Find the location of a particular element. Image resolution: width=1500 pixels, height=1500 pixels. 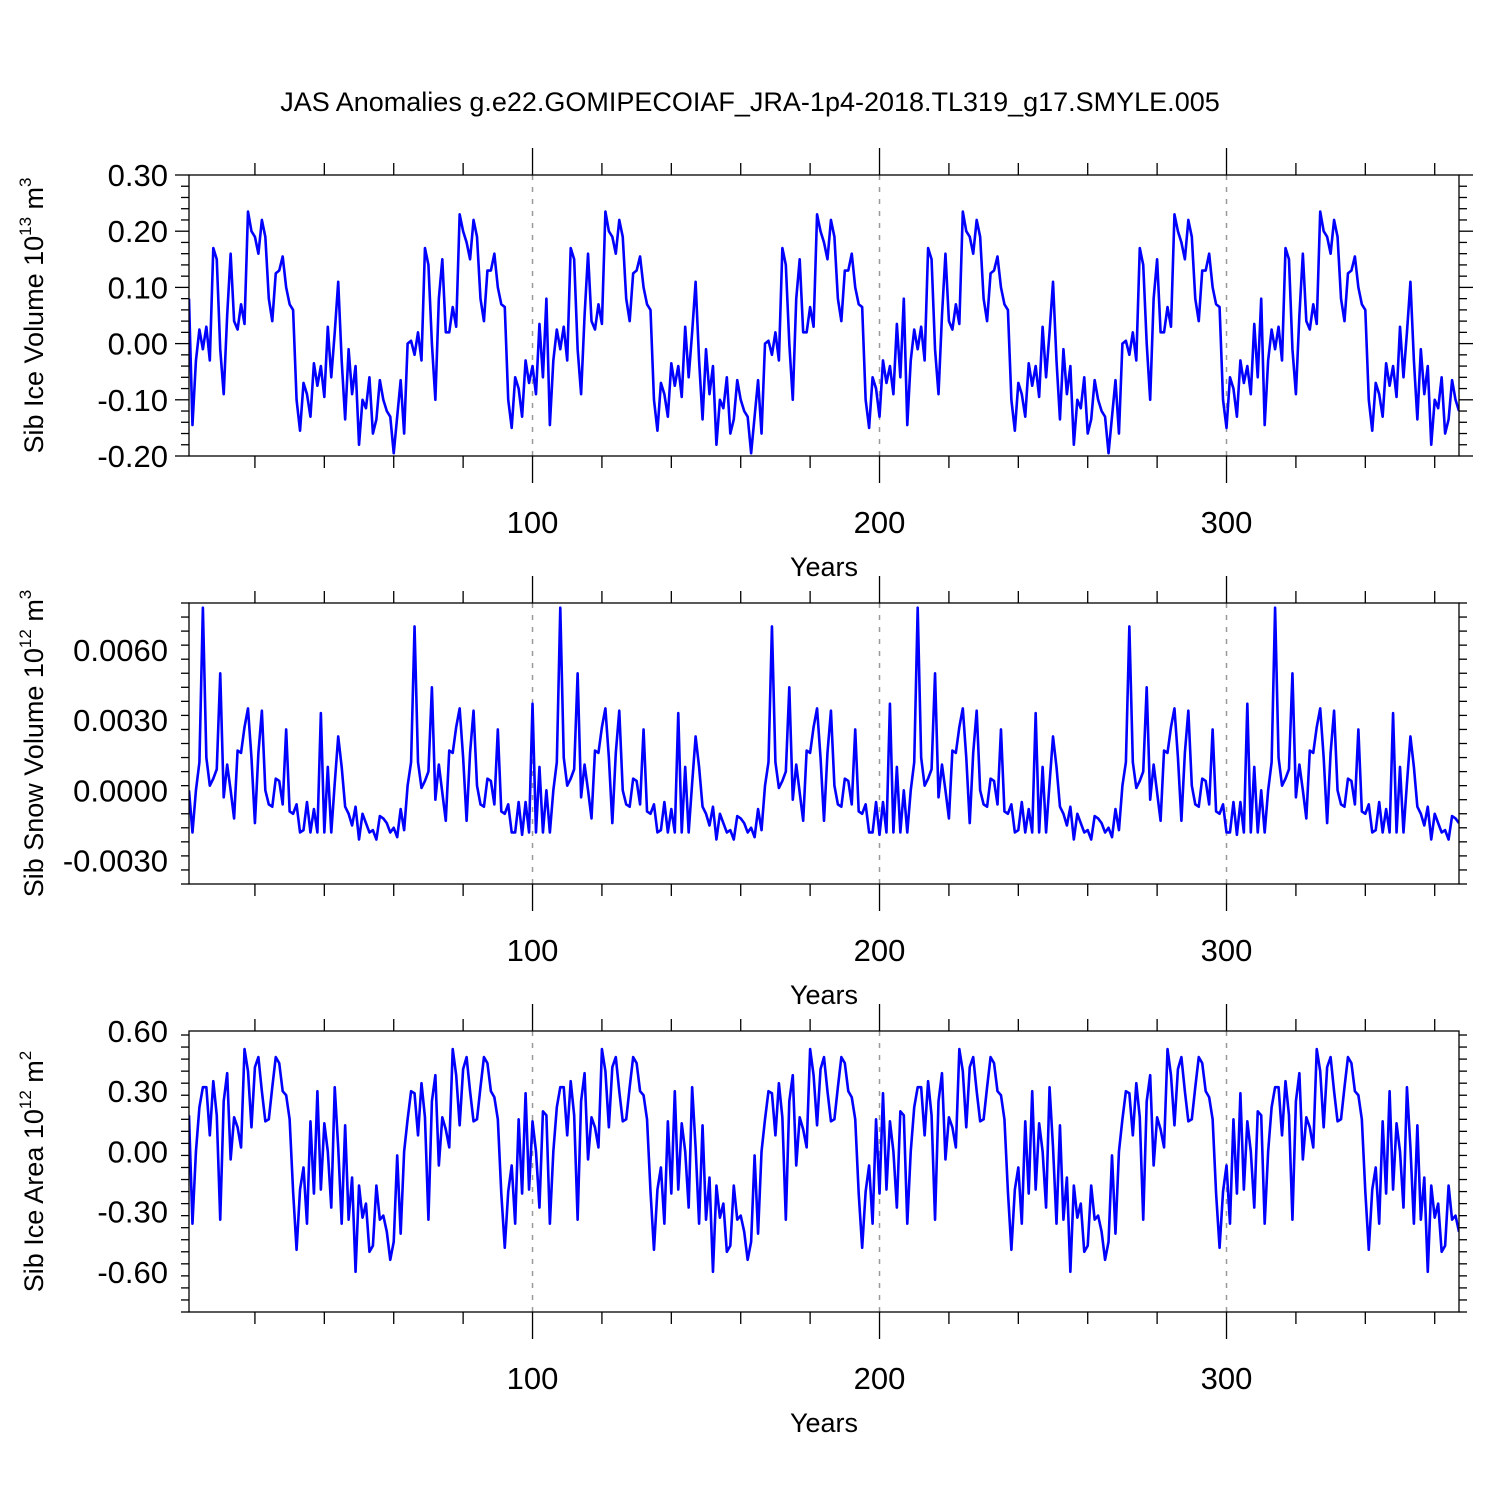

y-tick-label: -0.20 is located at coordinates (132, 456).